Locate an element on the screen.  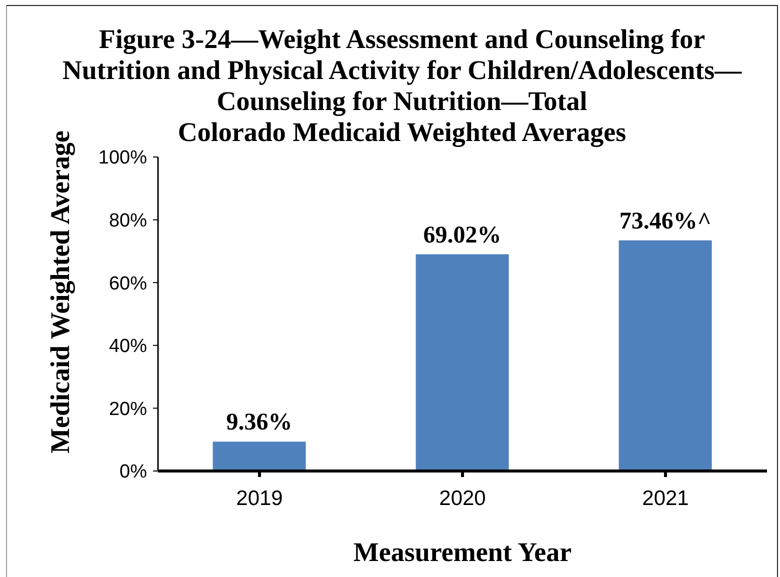
y-tick-label: 0% is located at coordinates (134, 472).